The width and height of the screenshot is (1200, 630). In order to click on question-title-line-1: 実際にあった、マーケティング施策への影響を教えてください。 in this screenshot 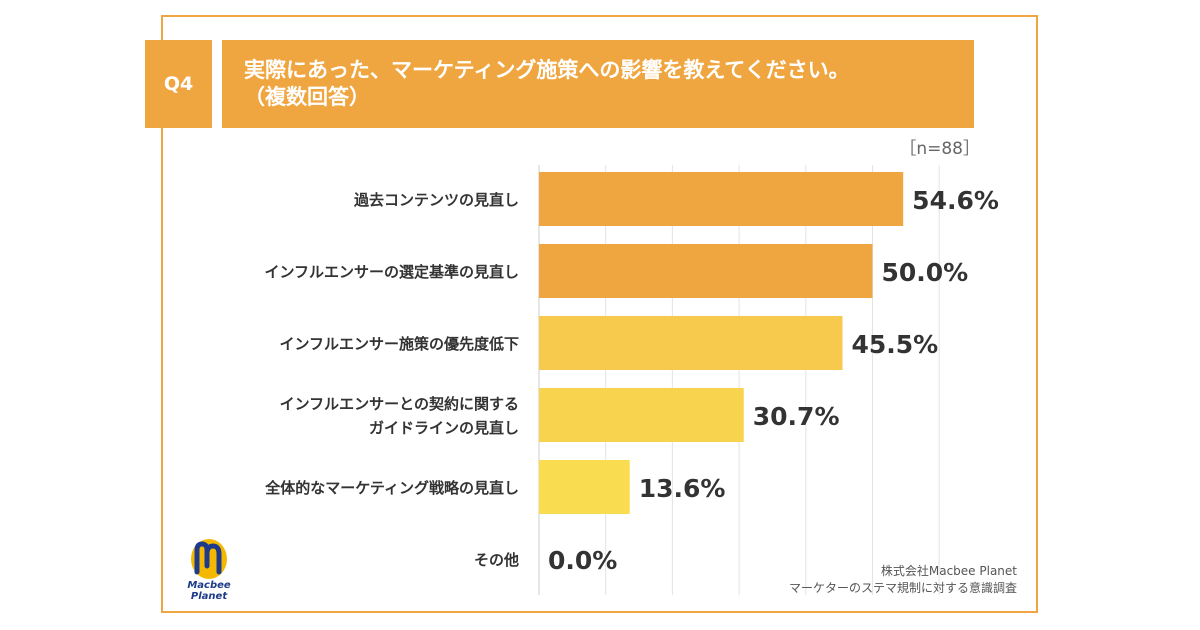, I will do `click(547, 70)`.